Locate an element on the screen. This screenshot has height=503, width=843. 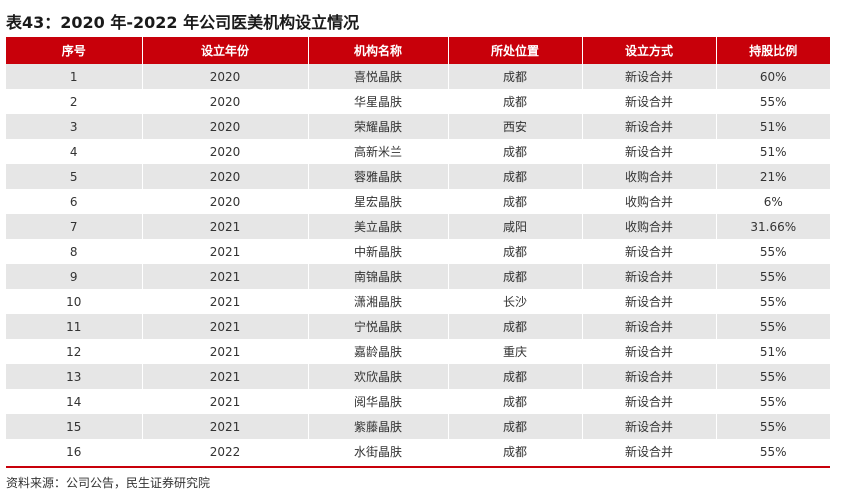
table-row: 2 2020 华星晶肤 成都 新设合并 55% is located at coordinates (418, 101).